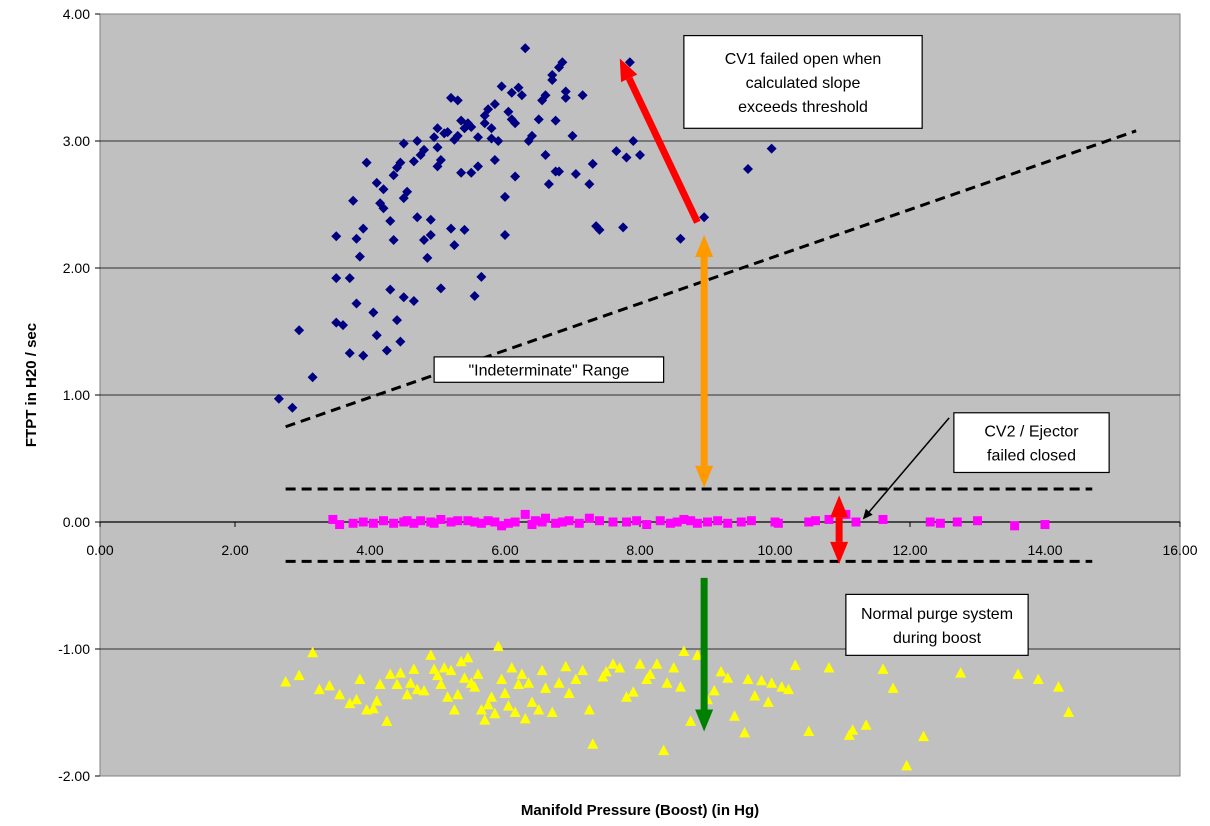 This screenshot has height=826, width=1210. I want to click on x-axis-ticks: 0.00 2.00 4.00 6.00 8.00 10.00 12.00 14.00 16.00, so click(641, 550).